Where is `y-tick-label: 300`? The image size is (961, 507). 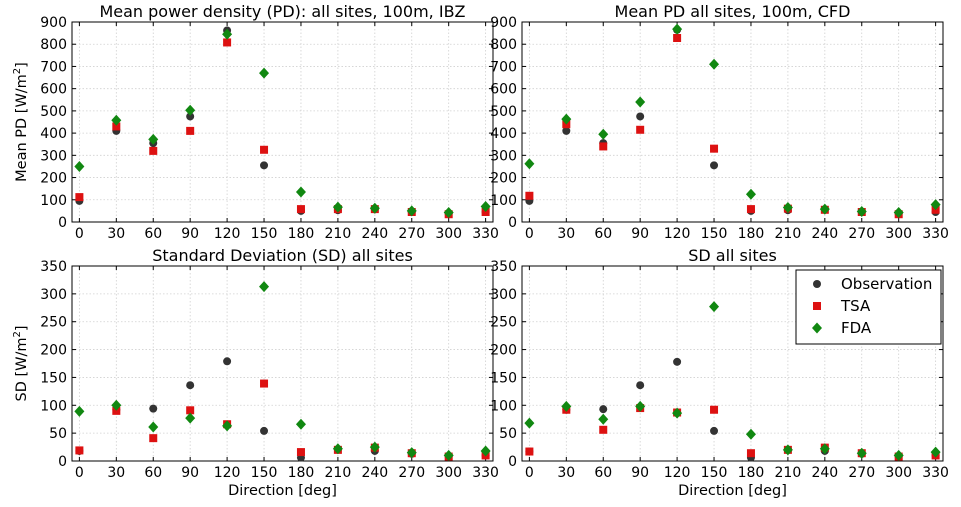 y-tick-label: 300 is located at coordinates (503, 156).